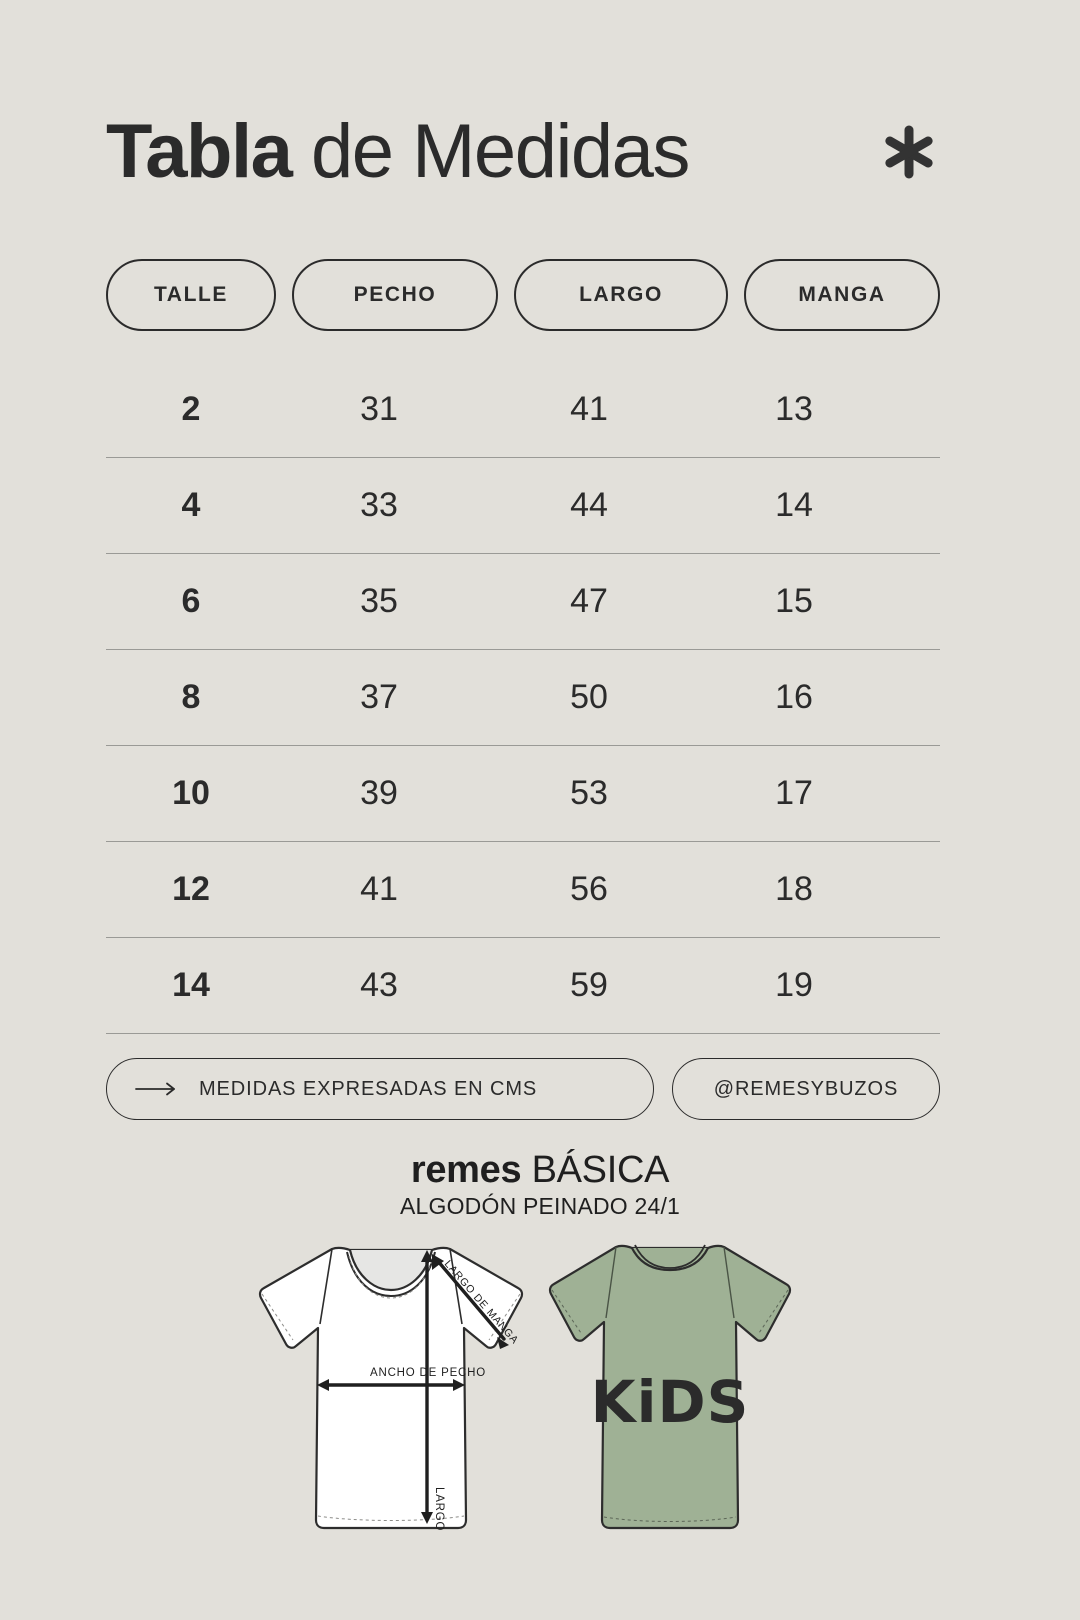 This screenshot has height=1620, width=1080. I want to click on table-row: 6 35 47 15, so click(523, 602).